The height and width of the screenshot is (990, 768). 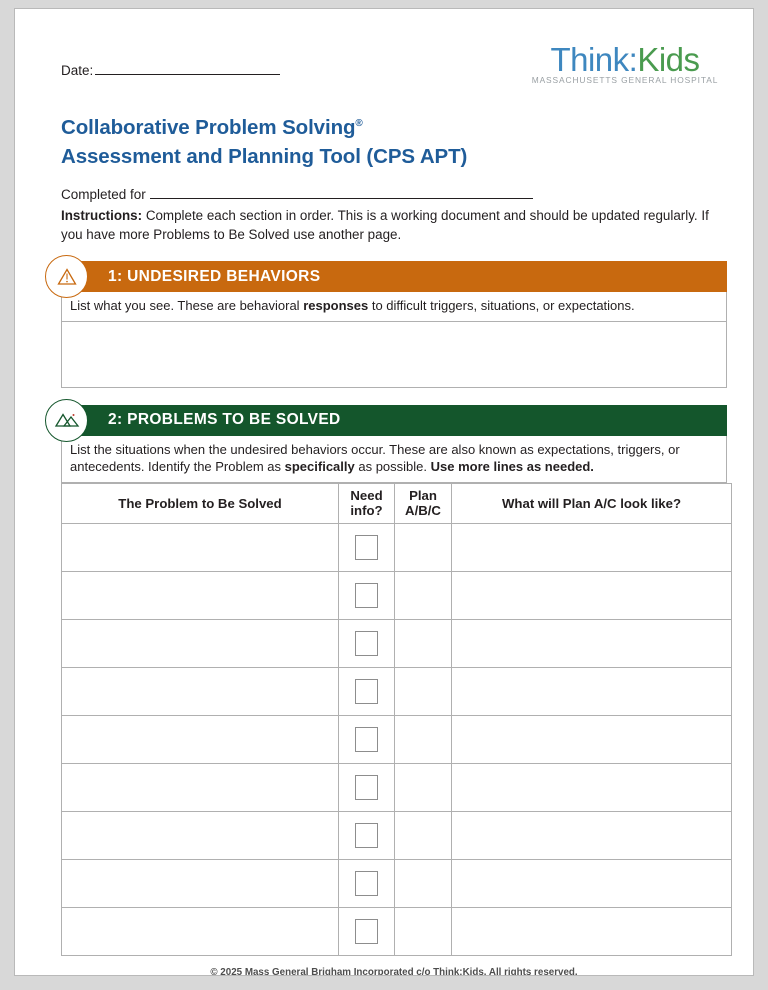 I want to click on title-line-1: Collaborative Problem Solving, so click(x=208, y=127).